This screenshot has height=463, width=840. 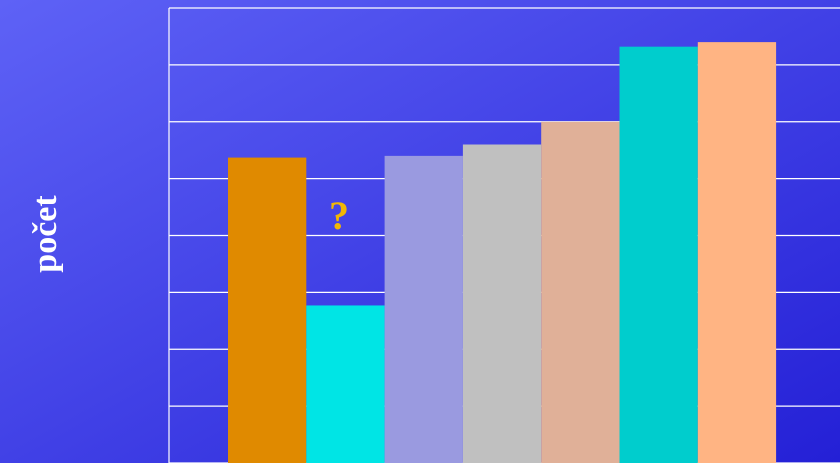 I want to click on annotation: ?, so click(x=339, y=215).